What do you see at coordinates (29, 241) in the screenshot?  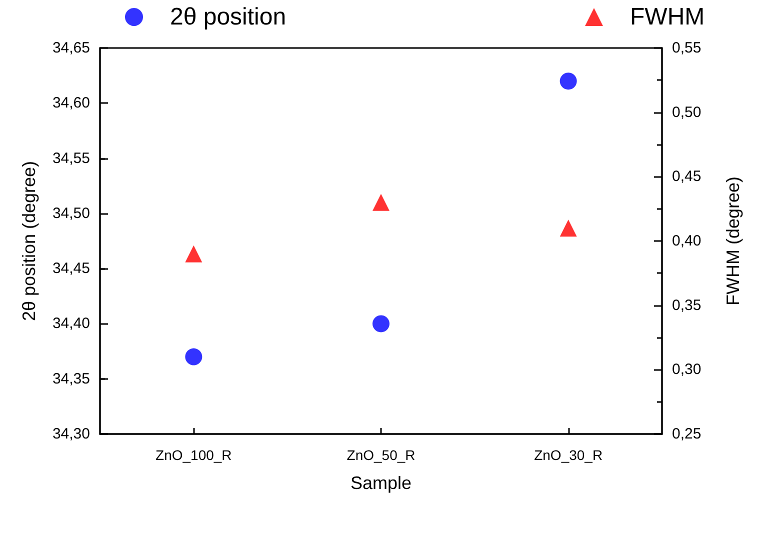 I see `y-axis-title: 2θ position (degree)` at bounding box center [29, 241].